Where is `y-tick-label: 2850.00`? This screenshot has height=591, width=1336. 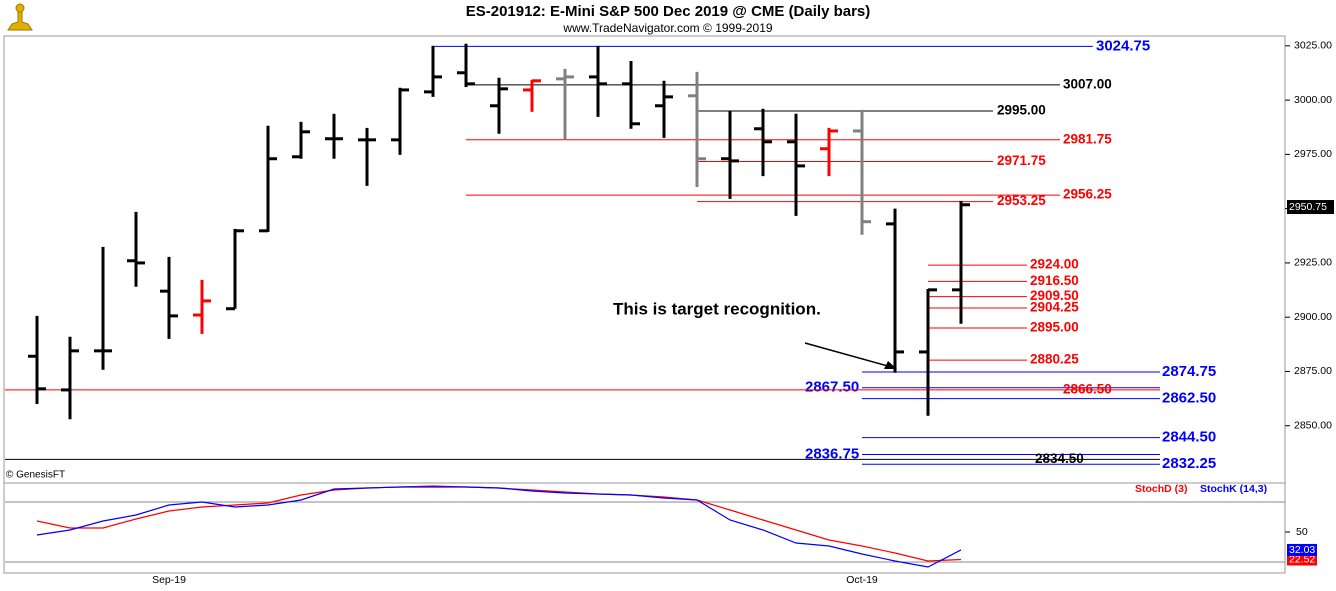
y-tick-label: 2850.00 is located at coordinates (1313, 426).